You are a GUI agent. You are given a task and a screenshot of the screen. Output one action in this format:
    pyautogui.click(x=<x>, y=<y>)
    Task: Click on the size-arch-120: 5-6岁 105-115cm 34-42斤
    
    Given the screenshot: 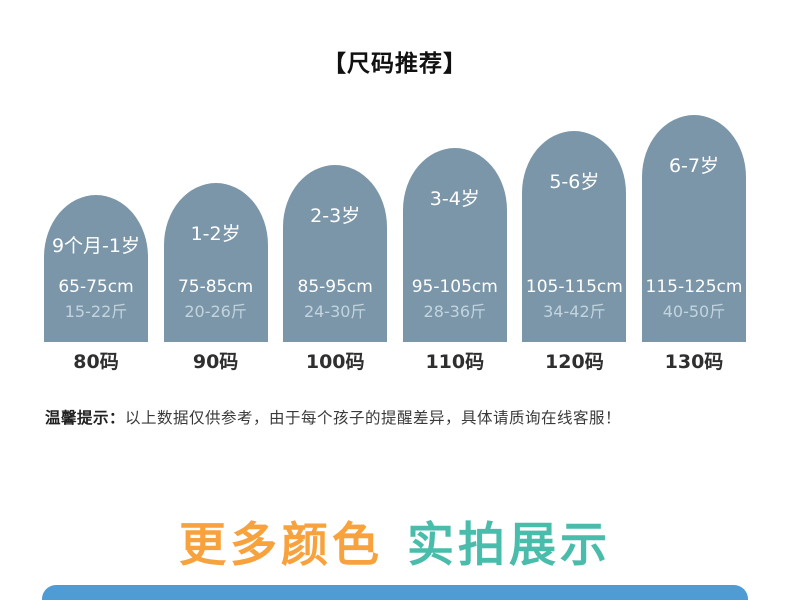 What is the action you would take?
    pyautogui.click(x=574, y=236)
    